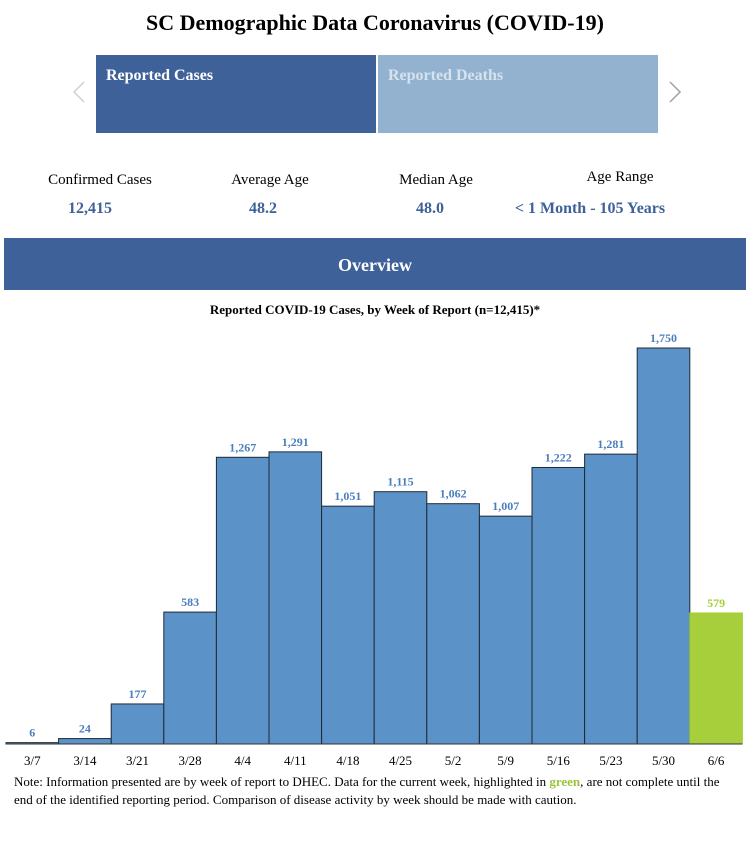 The image size is (750, 847). Describe the element at coordinates (400, 760) in the screenshot. I see `x-tick-label-4/25: 4/25` at that location.